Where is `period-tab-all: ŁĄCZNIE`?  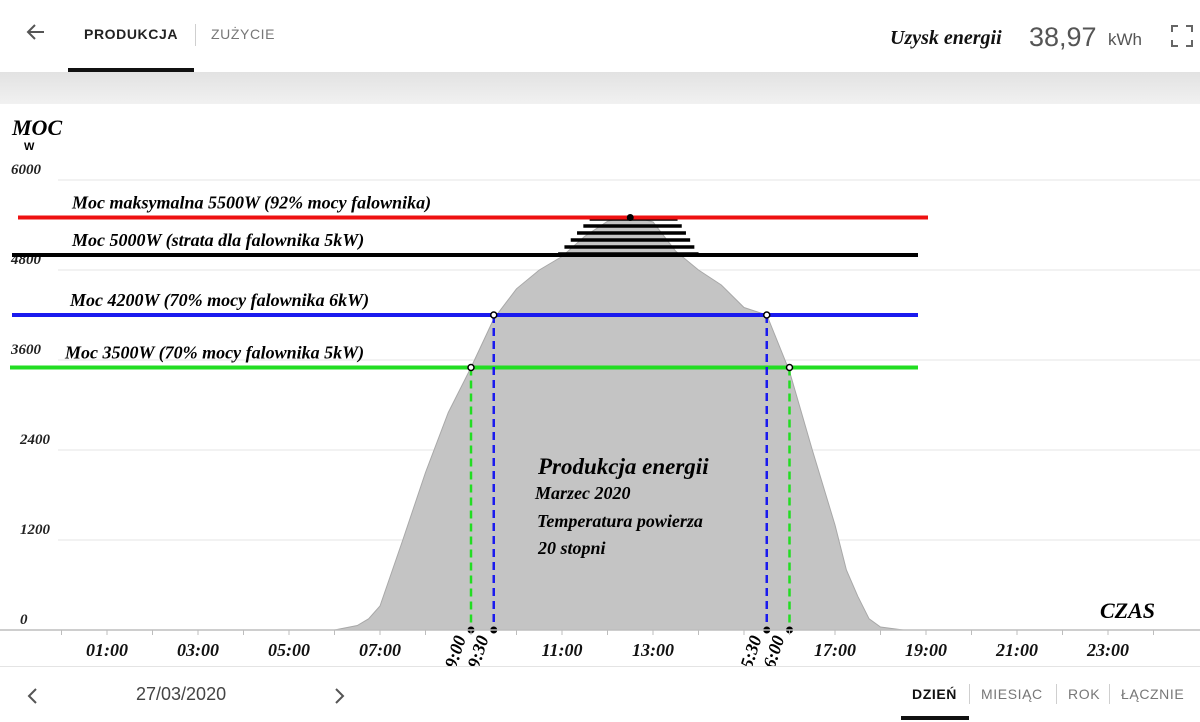 period-tab-all: ŁĄCZNIE is located at coordinates (1153, 694).